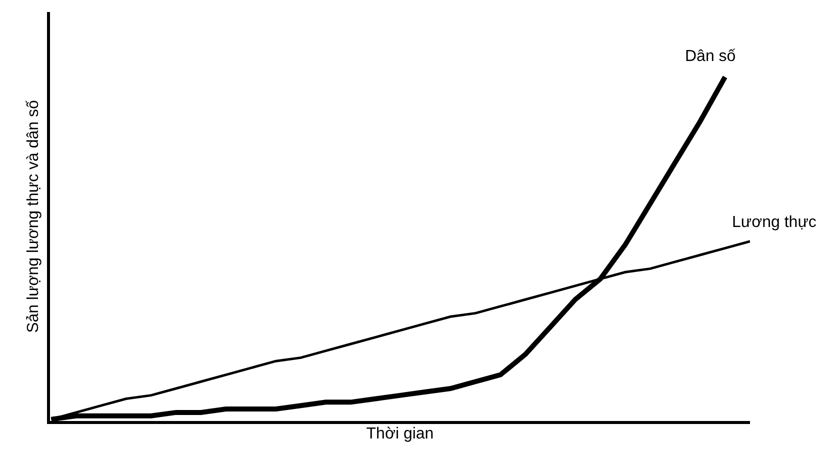  I want to click on series-label: Dân số, so click(710, 56).